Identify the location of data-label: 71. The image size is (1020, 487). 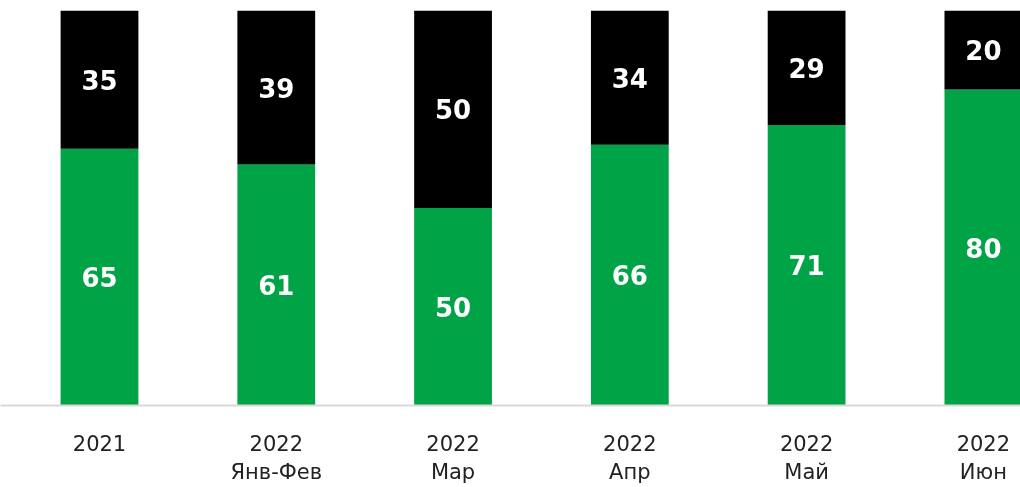
(806, 266).